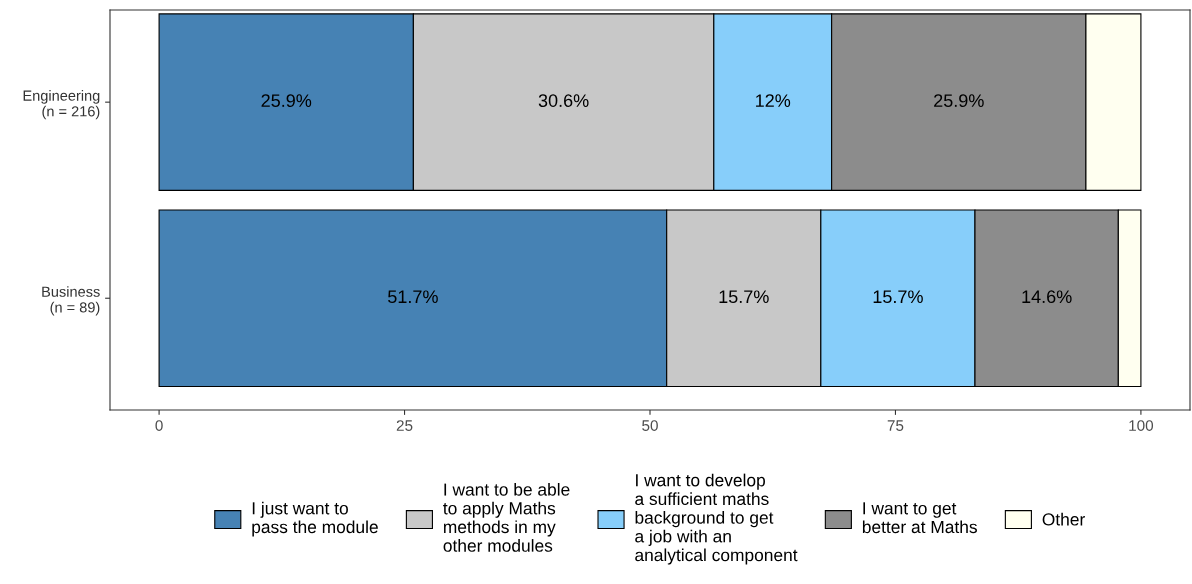 Image resolution: width=1192 pixels, height=584 pixels. What do you see at coordinates (650, 425) in the screenshot?
I see `x-tick-label: 50` at bounding box center [650, 425].